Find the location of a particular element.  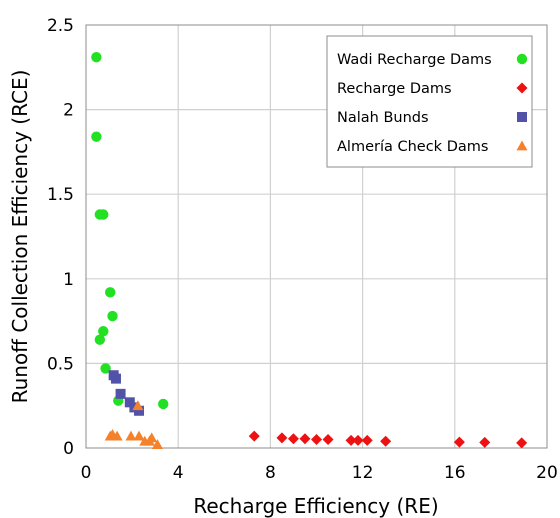

x-tick-label: 12 is located at coordinates (363, 473).